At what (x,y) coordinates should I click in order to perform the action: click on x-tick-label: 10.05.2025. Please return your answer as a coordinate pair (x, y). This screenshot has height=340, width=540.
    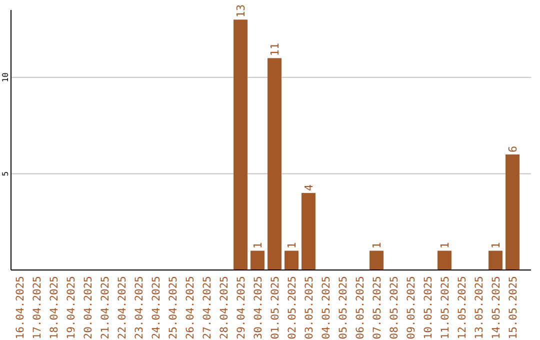
    Looking at the image, I should click on (428, 308).